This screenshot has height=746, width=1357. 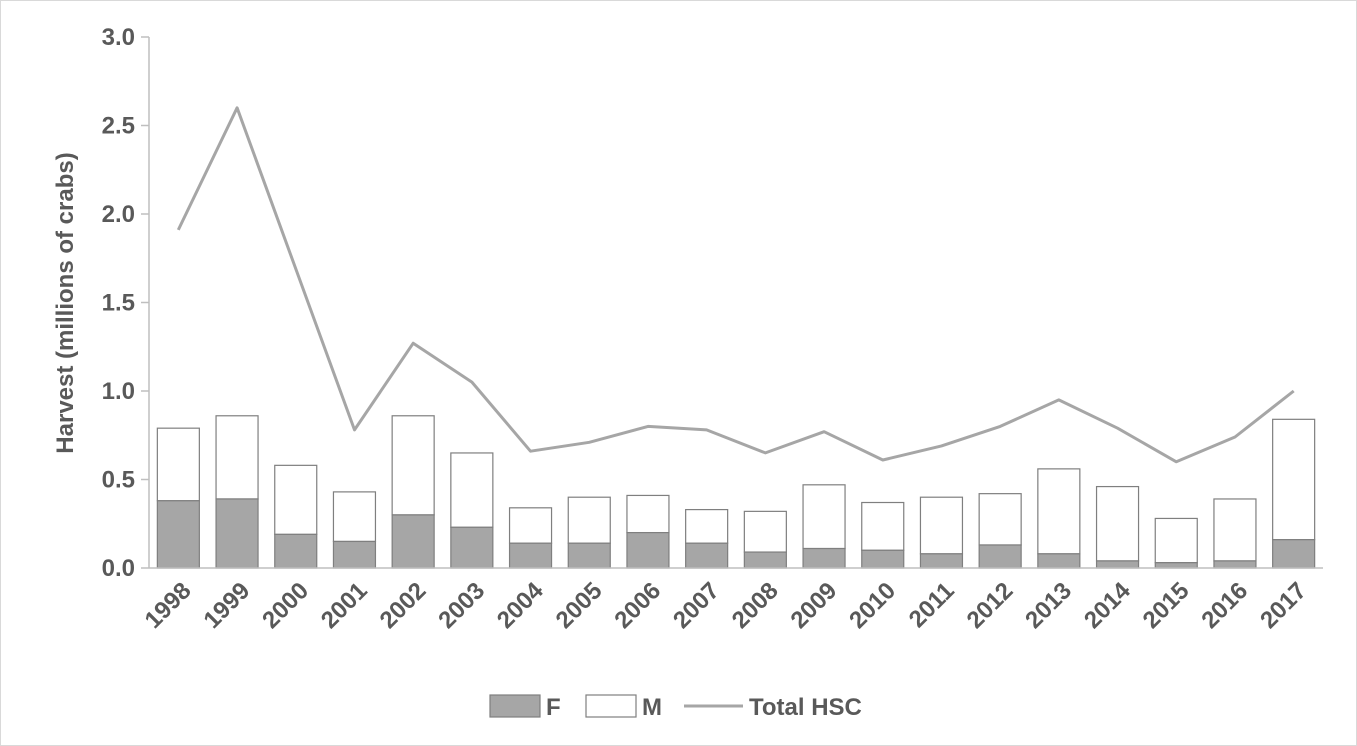 What do you see at coordinates (805, 707) in the screenshot?
I see `legend-label-total-hsc: Total HSC` at bounding box center [805, 707].